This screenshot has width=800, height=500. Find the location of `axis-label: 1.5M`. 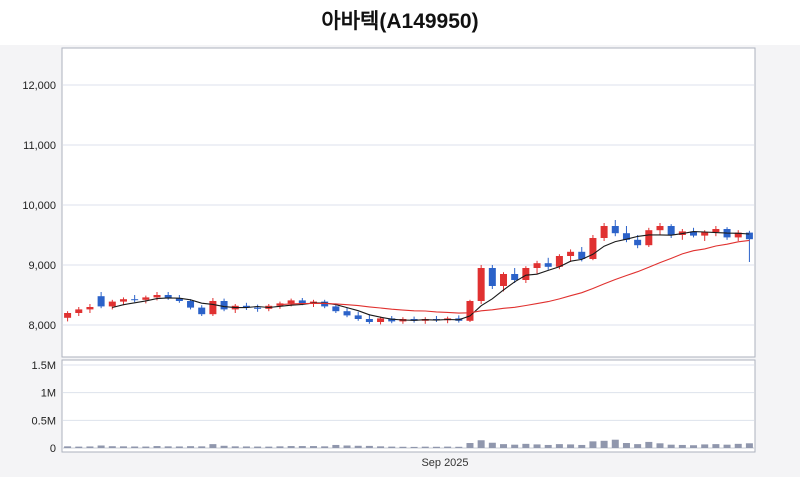

axis-label: 1.5M is located at coordinates (44, 366).